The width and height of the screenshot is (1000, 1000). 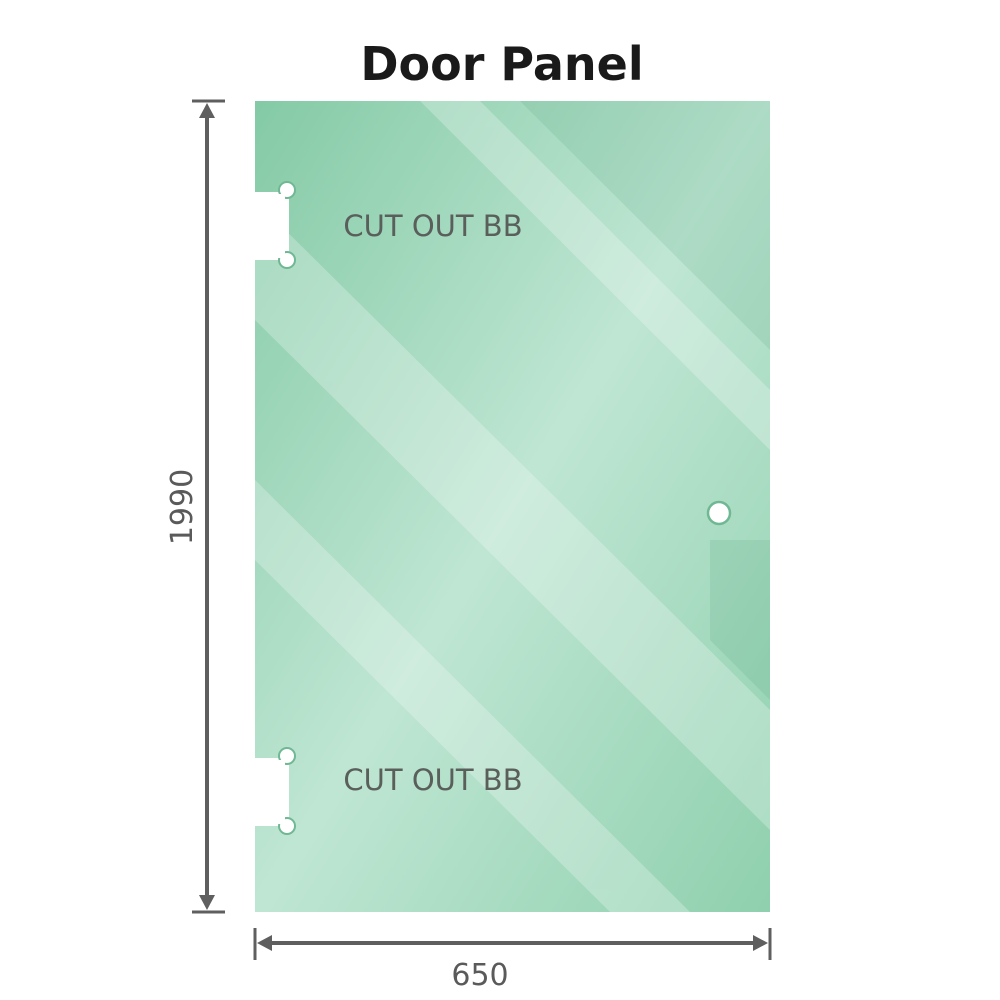 What do you see at coordinates (512, 944) in the screenshot?
I see `width-dimension` at bounding box center [512, 944].